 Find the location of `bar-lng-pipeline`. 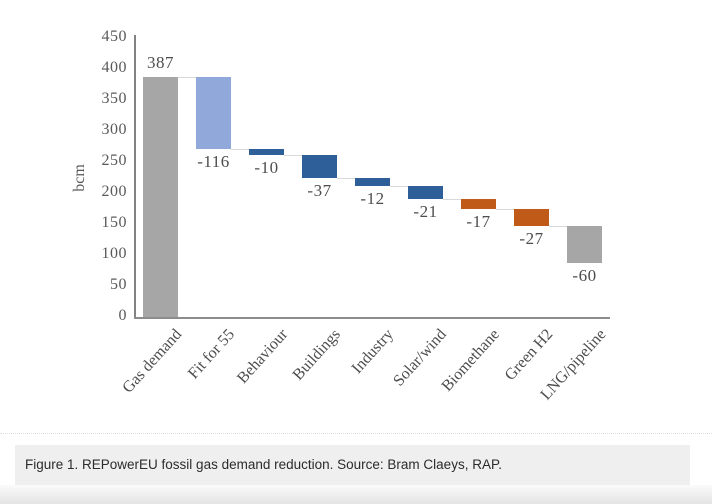

bar-lng-pipeline is located at coordinates (584, 244).